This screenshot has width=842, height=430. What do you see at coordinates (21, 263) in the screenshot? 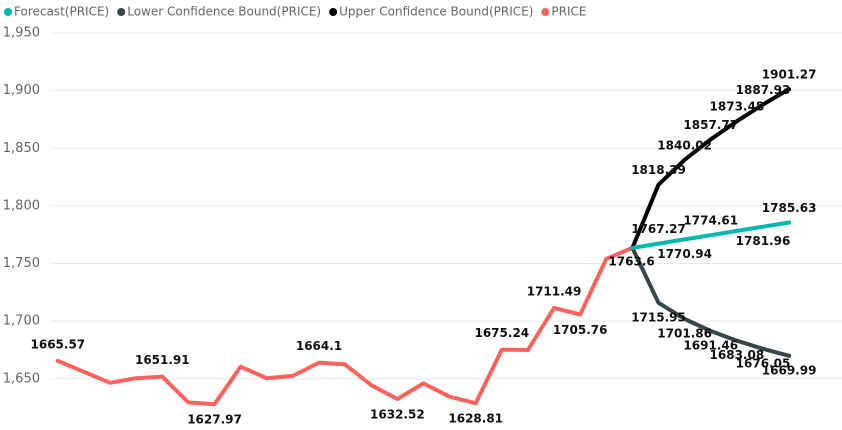
I see `y-tick-label: 1,750` at bounding box center [21, 263].